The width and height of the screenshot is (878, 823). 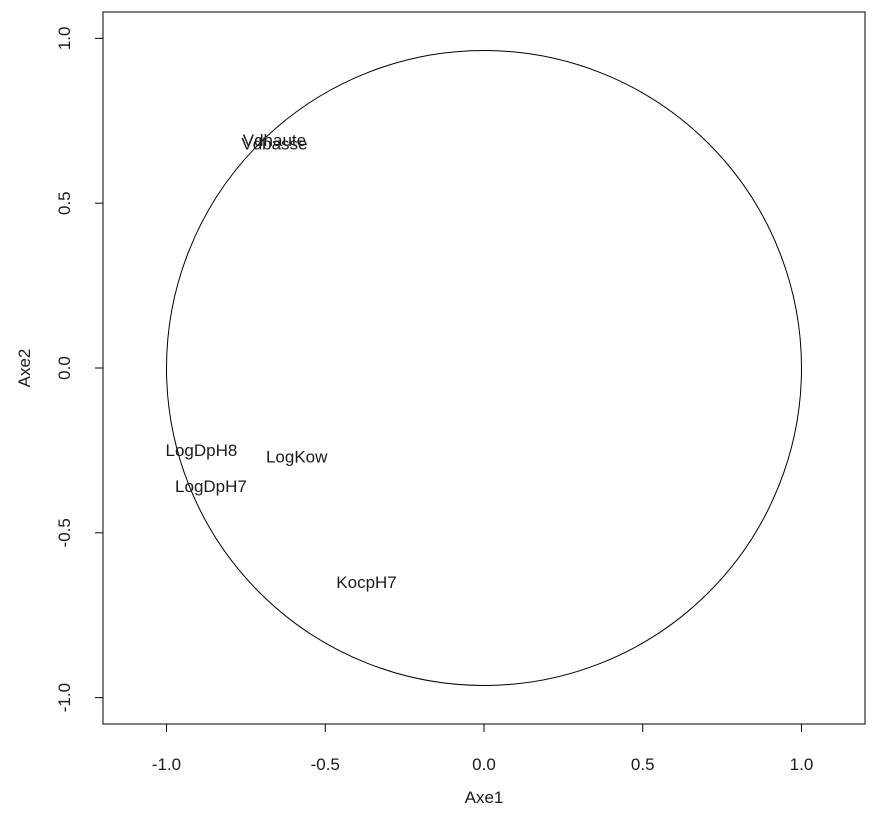 What do you see at coordinates (484, 797) in the screenshot?
I see `x-axis-title: Axe1` at bounding box center [484, 797].